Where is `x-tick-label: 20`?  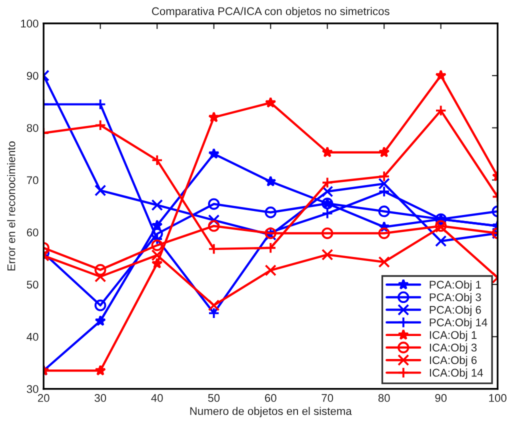 x-tick-label: 20 is located at coordinates (44, 398).